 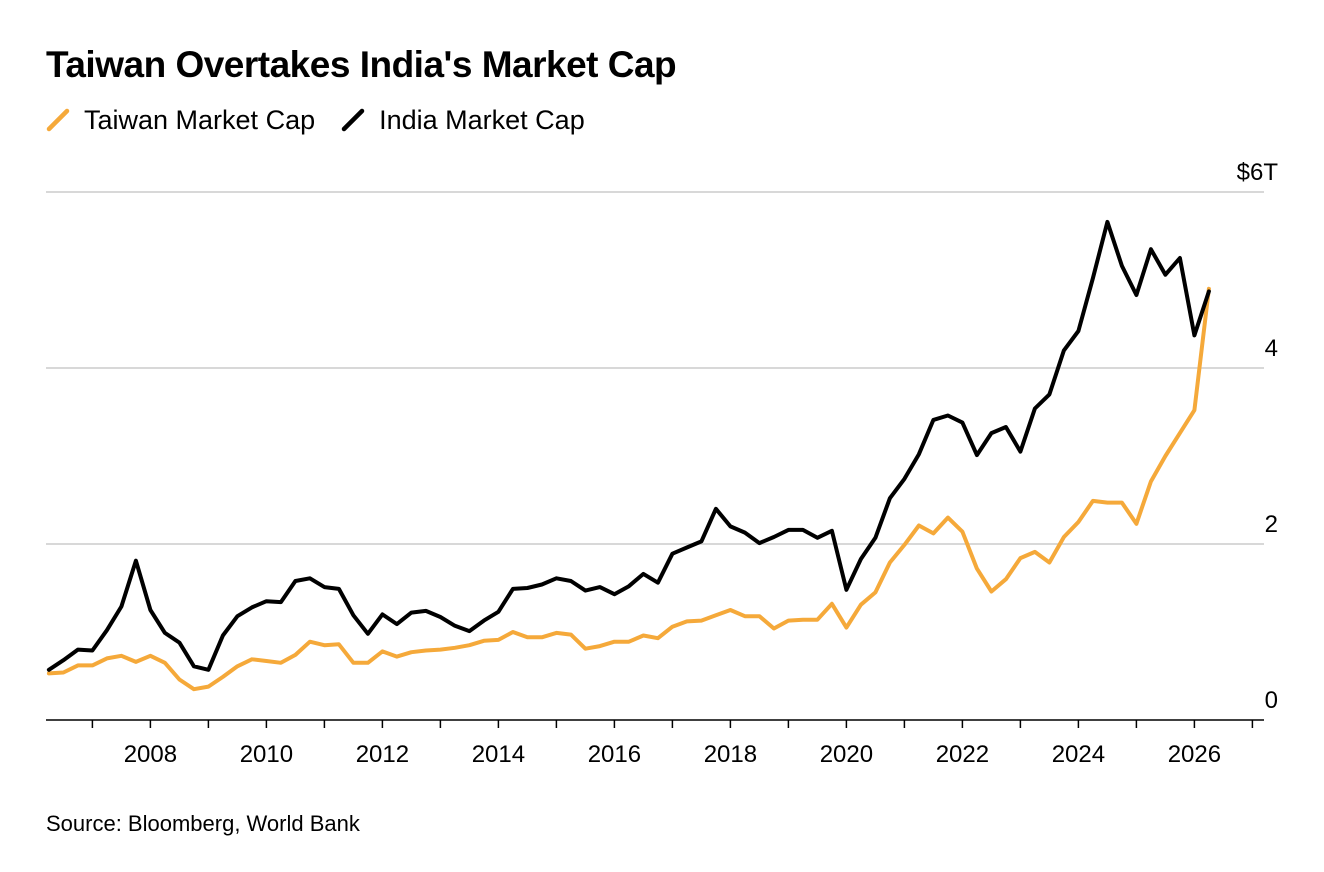 What do you see at coordinates (482, 119) in the screenshot?
I see `legend-label-india: India Market Cap` at bounding box center [482, 119].